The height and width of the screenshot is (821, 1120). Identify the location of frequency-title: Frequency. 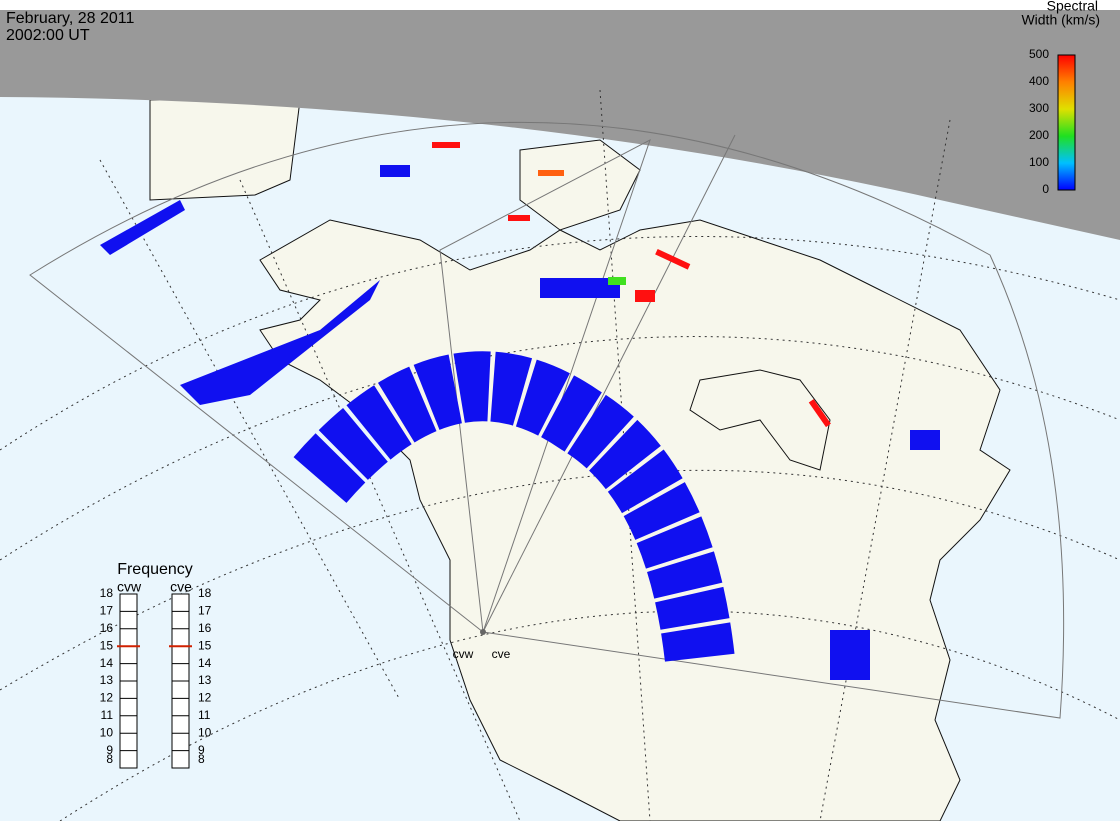
(155, 569).